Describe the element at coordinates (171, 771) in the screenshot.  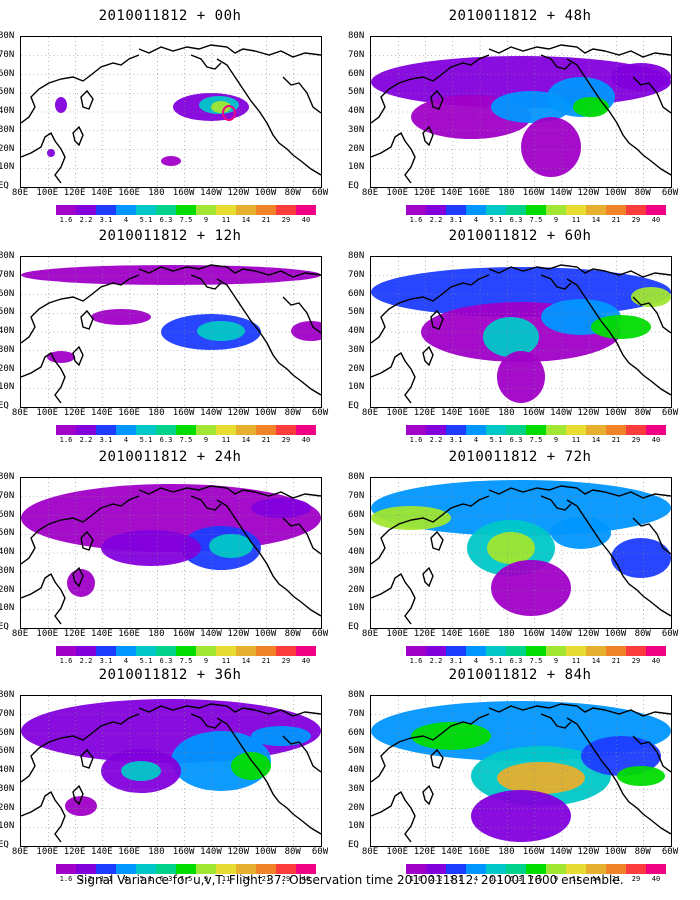
I see `variance-map-svg` at that location.